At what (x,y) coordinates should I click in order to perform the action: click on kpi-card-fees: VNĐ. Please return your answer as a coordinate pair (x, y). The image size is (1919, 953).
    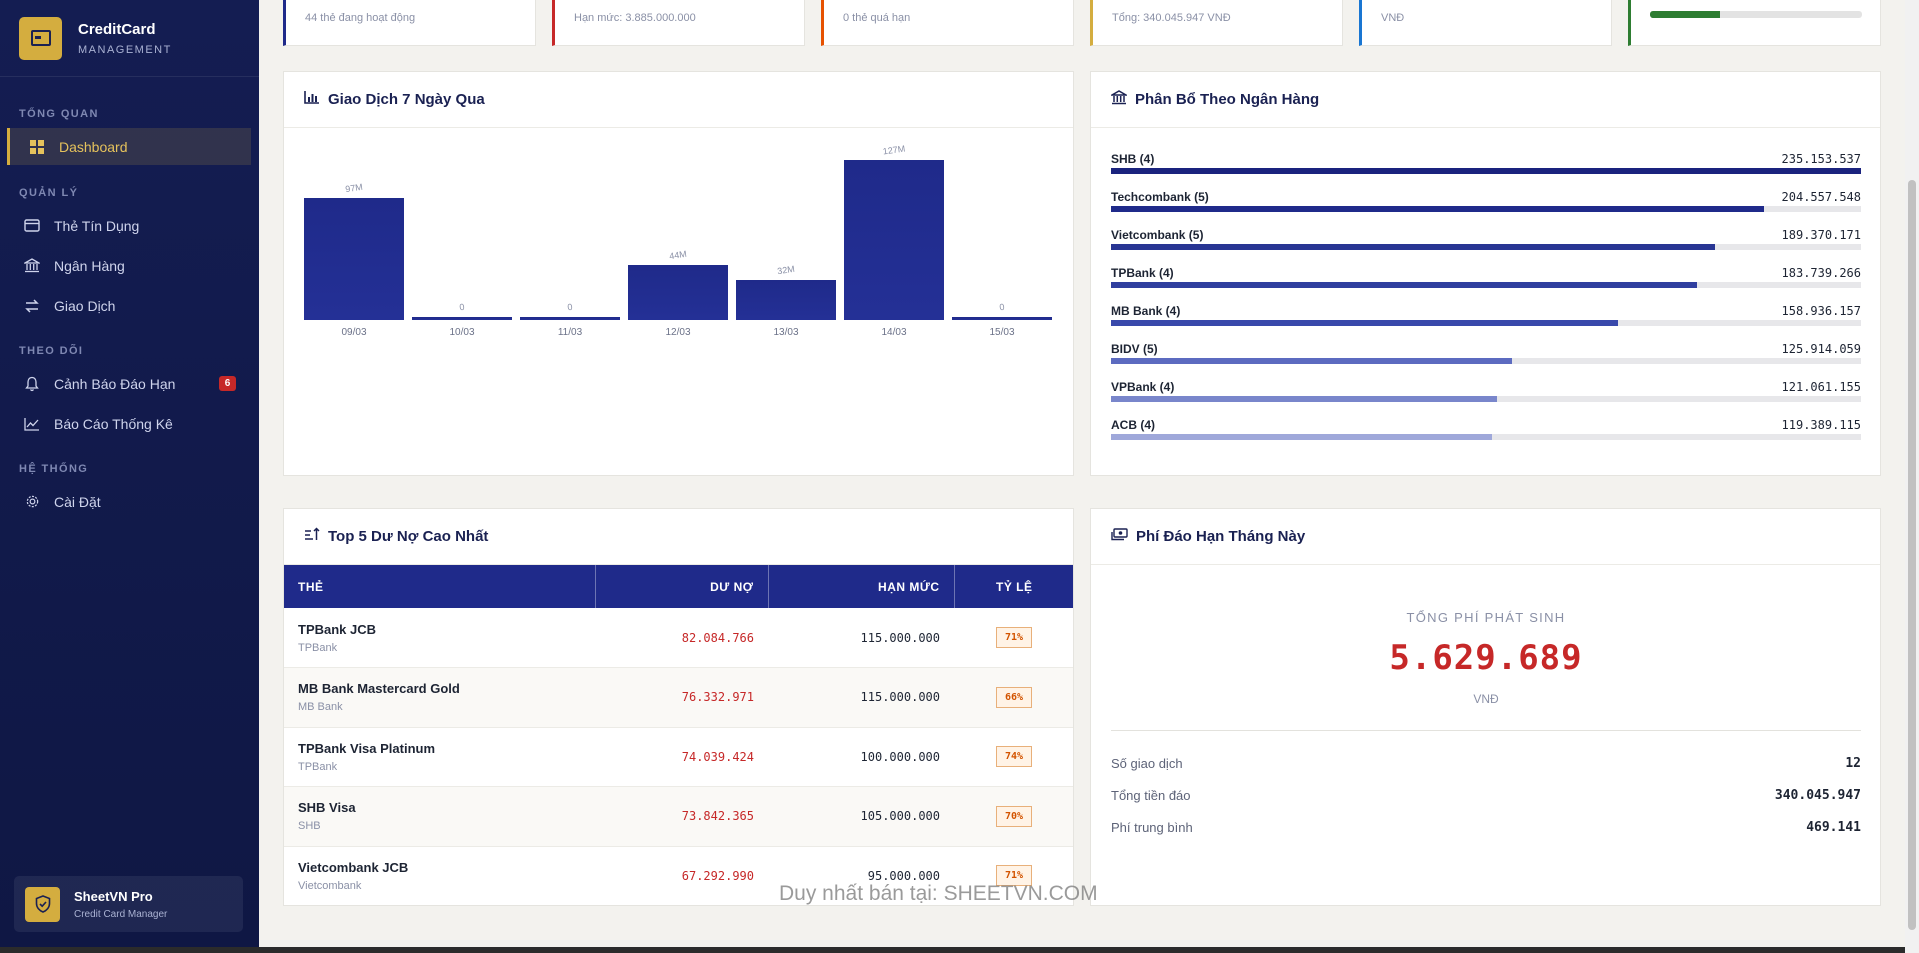
    Looking at the image, I should click on (1485, 23).